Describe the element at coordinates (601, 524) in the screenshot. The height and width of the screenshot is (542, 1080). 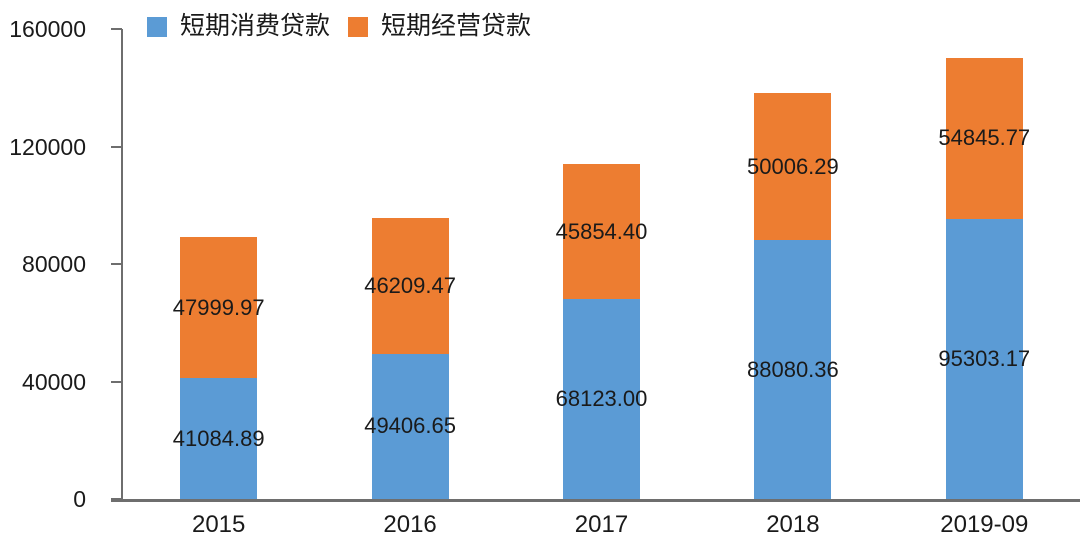
I see `x-axis-category-label: 2017` at that location.